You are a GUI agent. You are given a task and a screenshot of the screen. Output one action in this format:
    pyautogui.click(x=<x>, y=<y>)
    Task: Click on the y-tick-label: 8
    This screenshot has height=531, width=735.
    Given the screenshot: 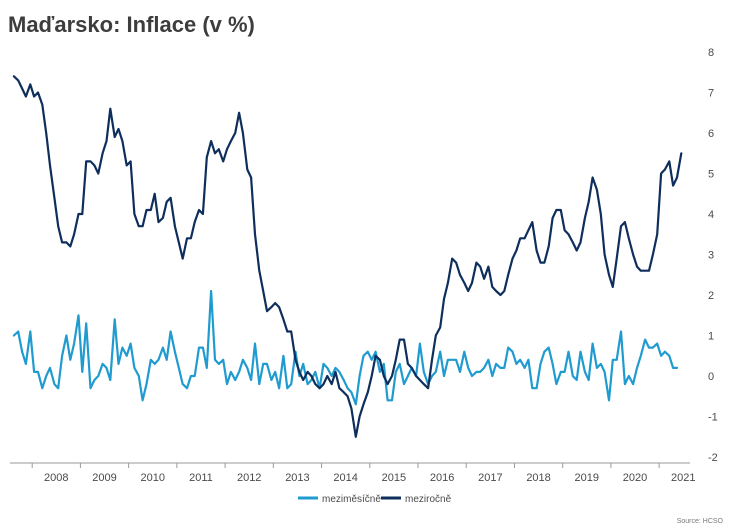 What is the action you would take?
    pyautogui.click(x=711, y=53)
    